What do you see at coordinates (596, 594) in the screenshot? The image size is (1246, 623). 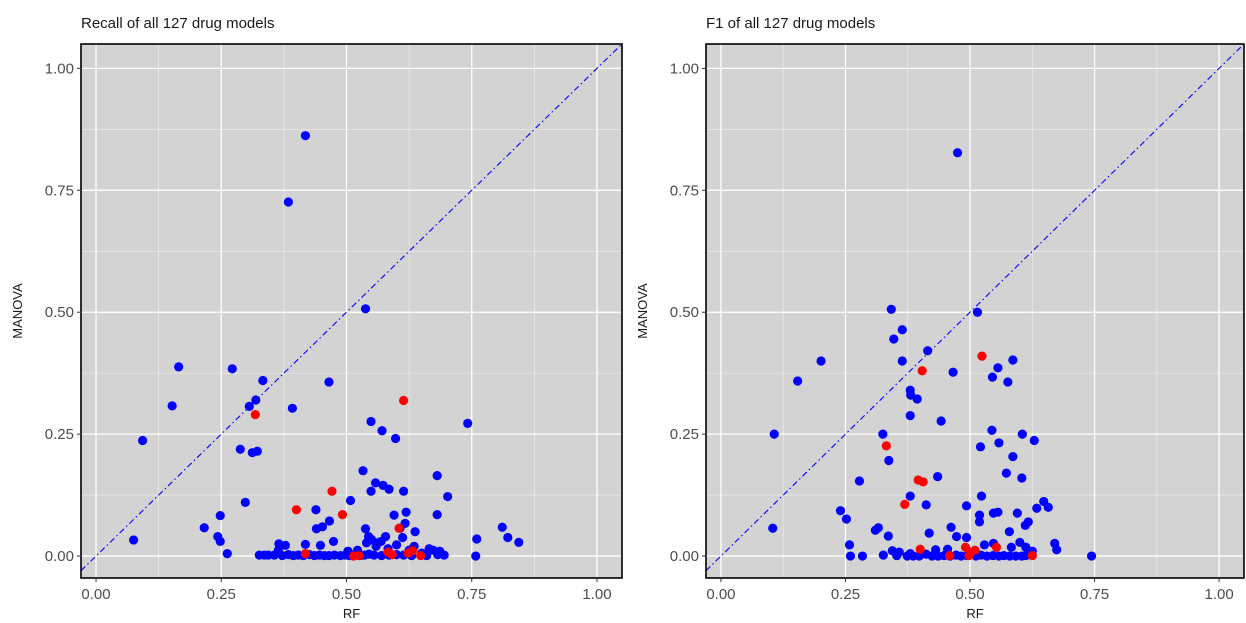 I see `recall-x-tick-label: 1.00` at bounding box center [596, 594].